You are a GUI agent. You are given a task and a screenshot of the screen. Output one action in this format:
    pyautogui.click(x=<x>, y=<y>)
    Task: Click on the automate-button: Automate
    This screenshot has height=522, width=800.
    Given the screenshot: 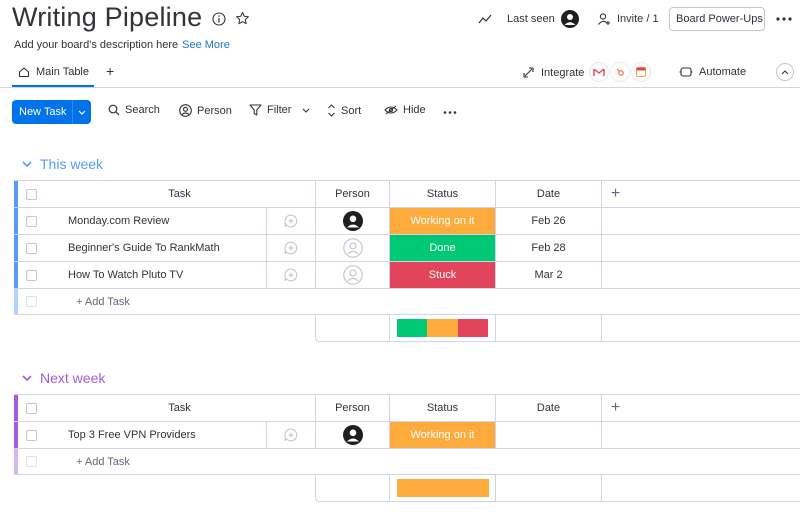 What is the action you would take?
    pyautogui.click(x=712, y=72)
    